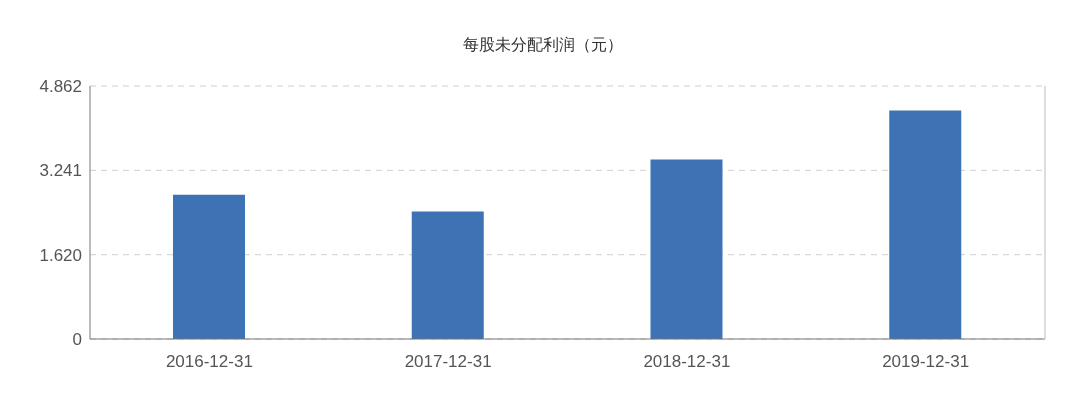 The image size is (1085, 400). What do you see at coordinates (687, 362) in the screenshot?
I see `x-tick-label: 2018-12-31` at bounding box center [687, 362].